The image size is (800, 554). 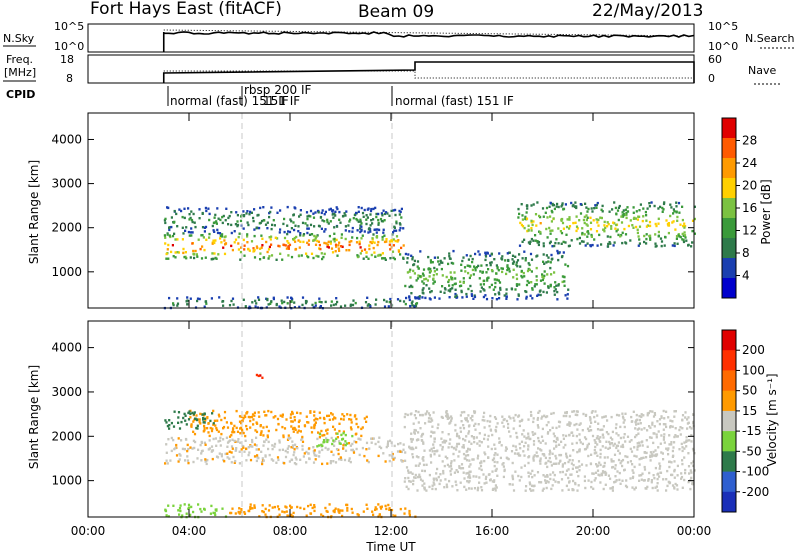 I want to click on nsearch-trace, so click(x=429, y=33).